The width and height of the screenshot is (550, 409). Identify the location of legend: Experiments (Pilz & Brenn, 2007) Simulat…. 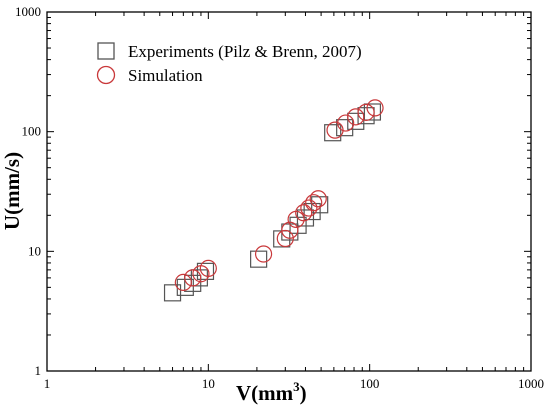
(229, 63).